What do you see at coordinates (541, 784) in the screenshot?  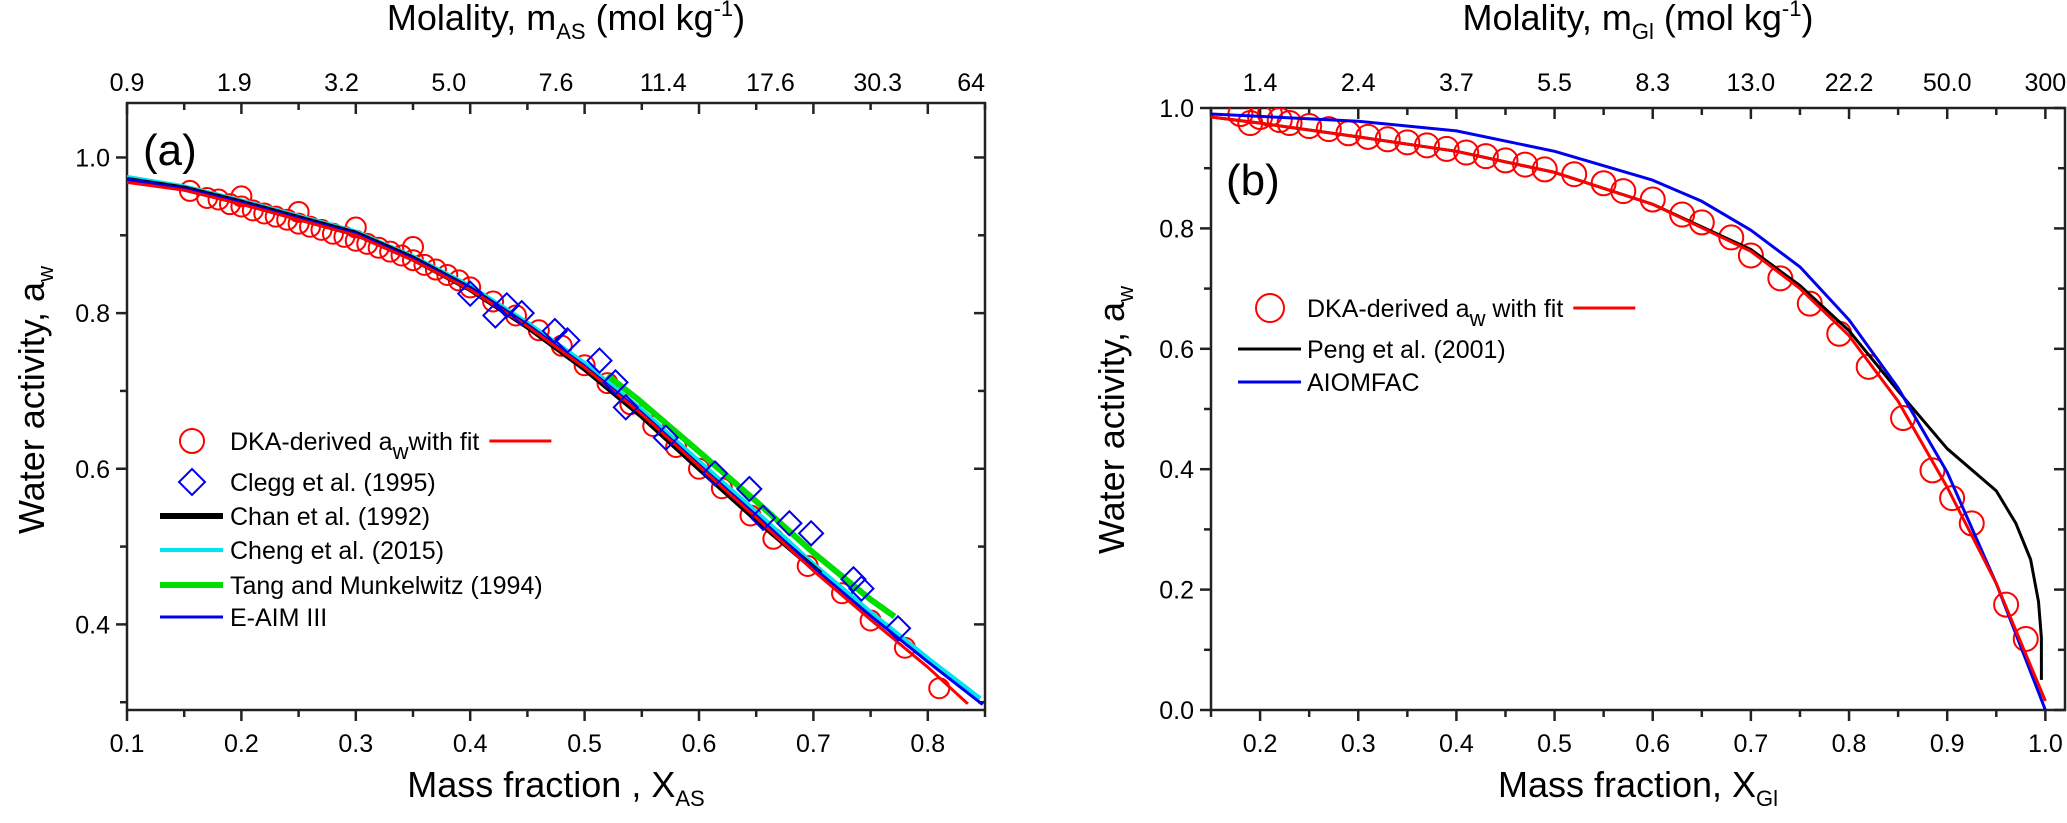 I see `x-axis-title-main: Mass fraction , X` at bounding box center [541, 784].